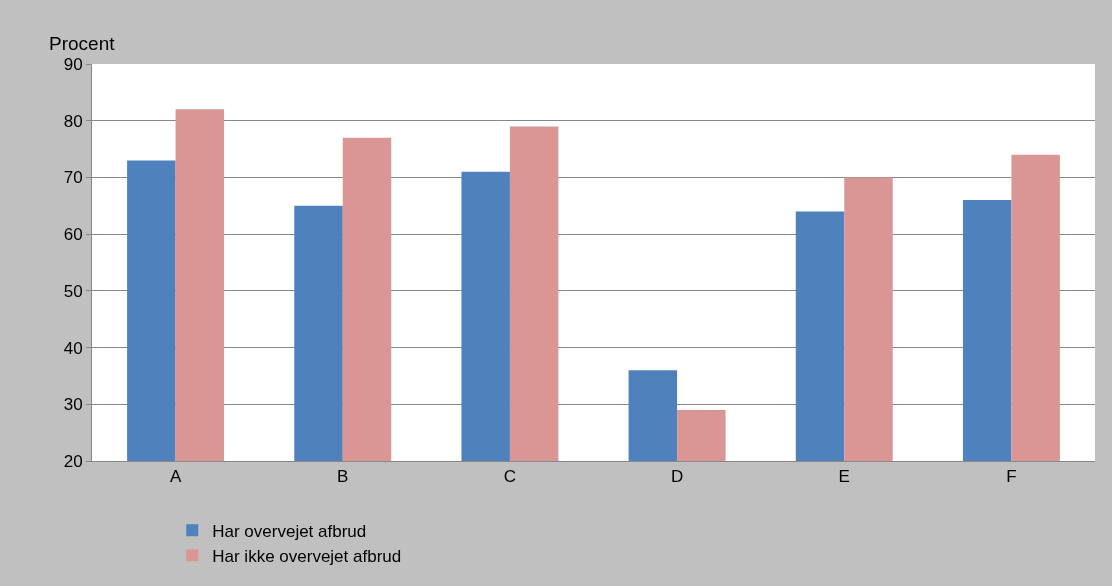 This screenshot has height=586, width=1112. What do you see at coordinates (844, 477) in the screenshot?
I see `x-tick-label: E` at bounding box center [844, 477].